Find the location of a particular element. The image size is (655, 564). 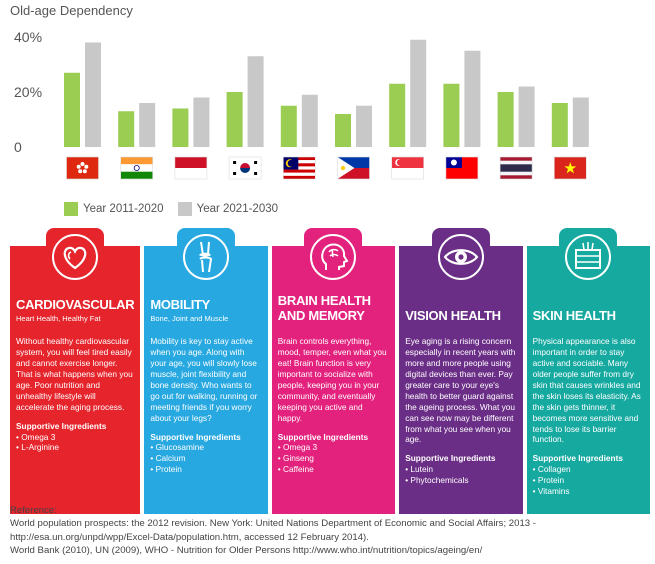

south-korea-flag-icon is located at coordinates (245, 168).